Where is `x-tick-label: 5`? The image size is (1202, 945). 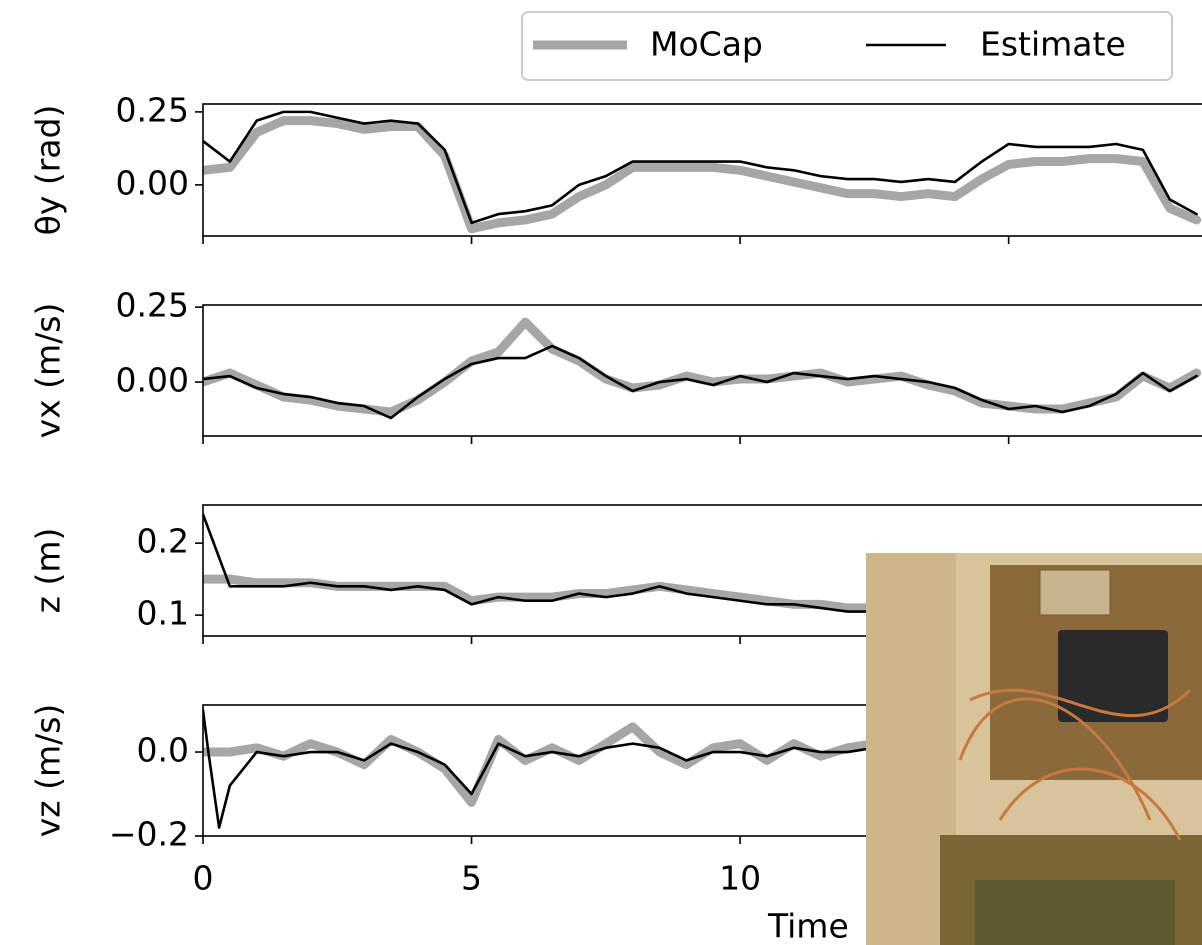 x-tick-label: 5 is located at coordinates (471, 878).